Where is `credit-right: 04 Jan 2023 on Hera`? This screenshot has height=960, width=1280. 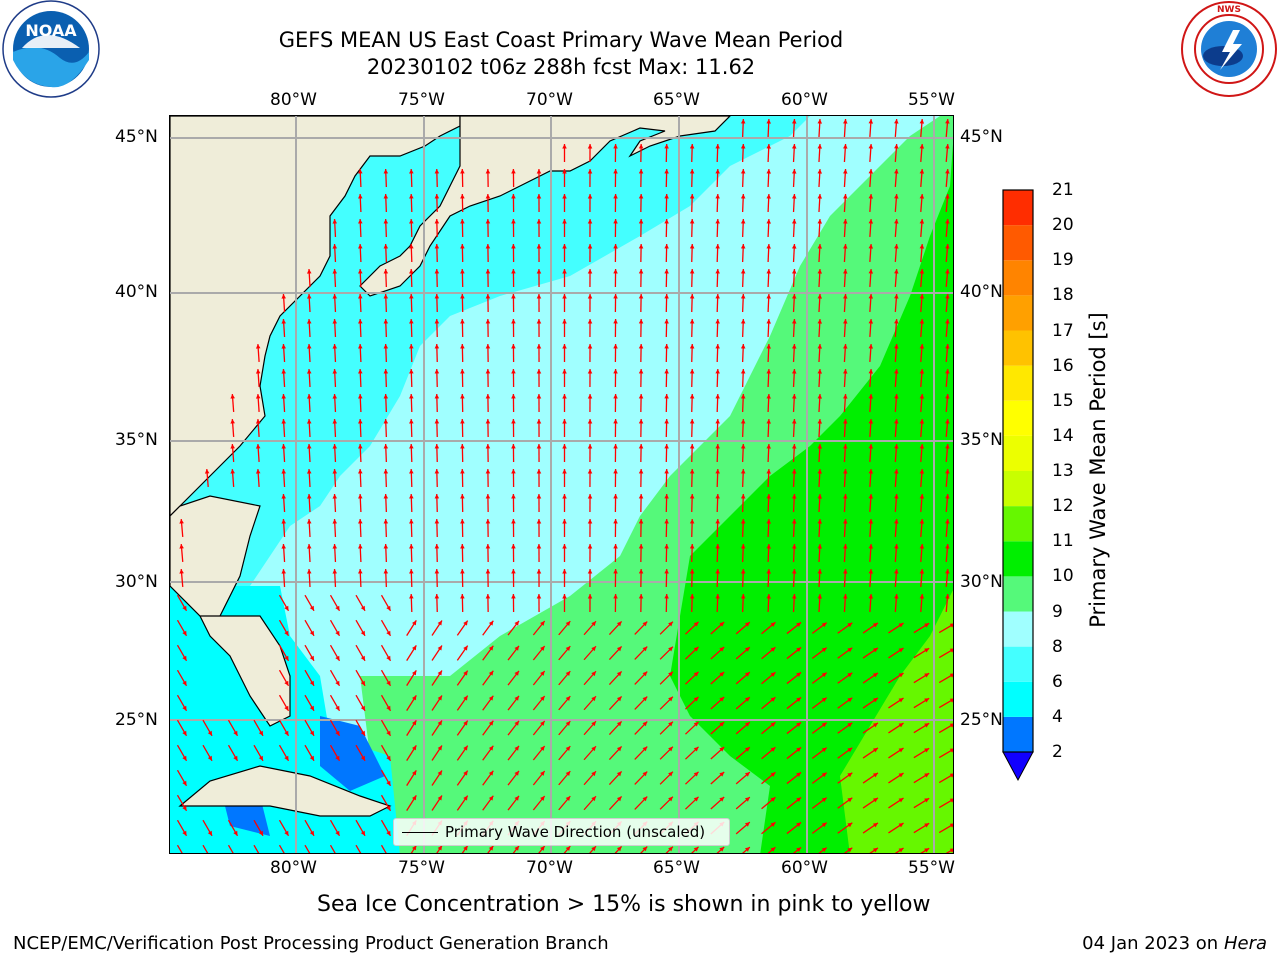 credit-right: 04 Jan 2023 on Hera is located at coordinates (1174, 944).